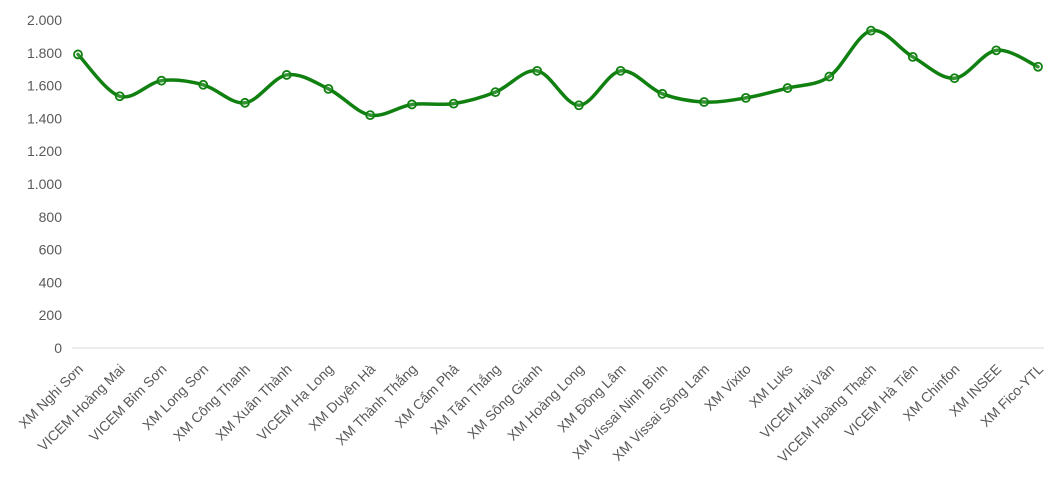  What do you see at coordinates (44, 151) in the screenshot?
I see `y-tick-label: 1.200` at bounding box center [44, 151].